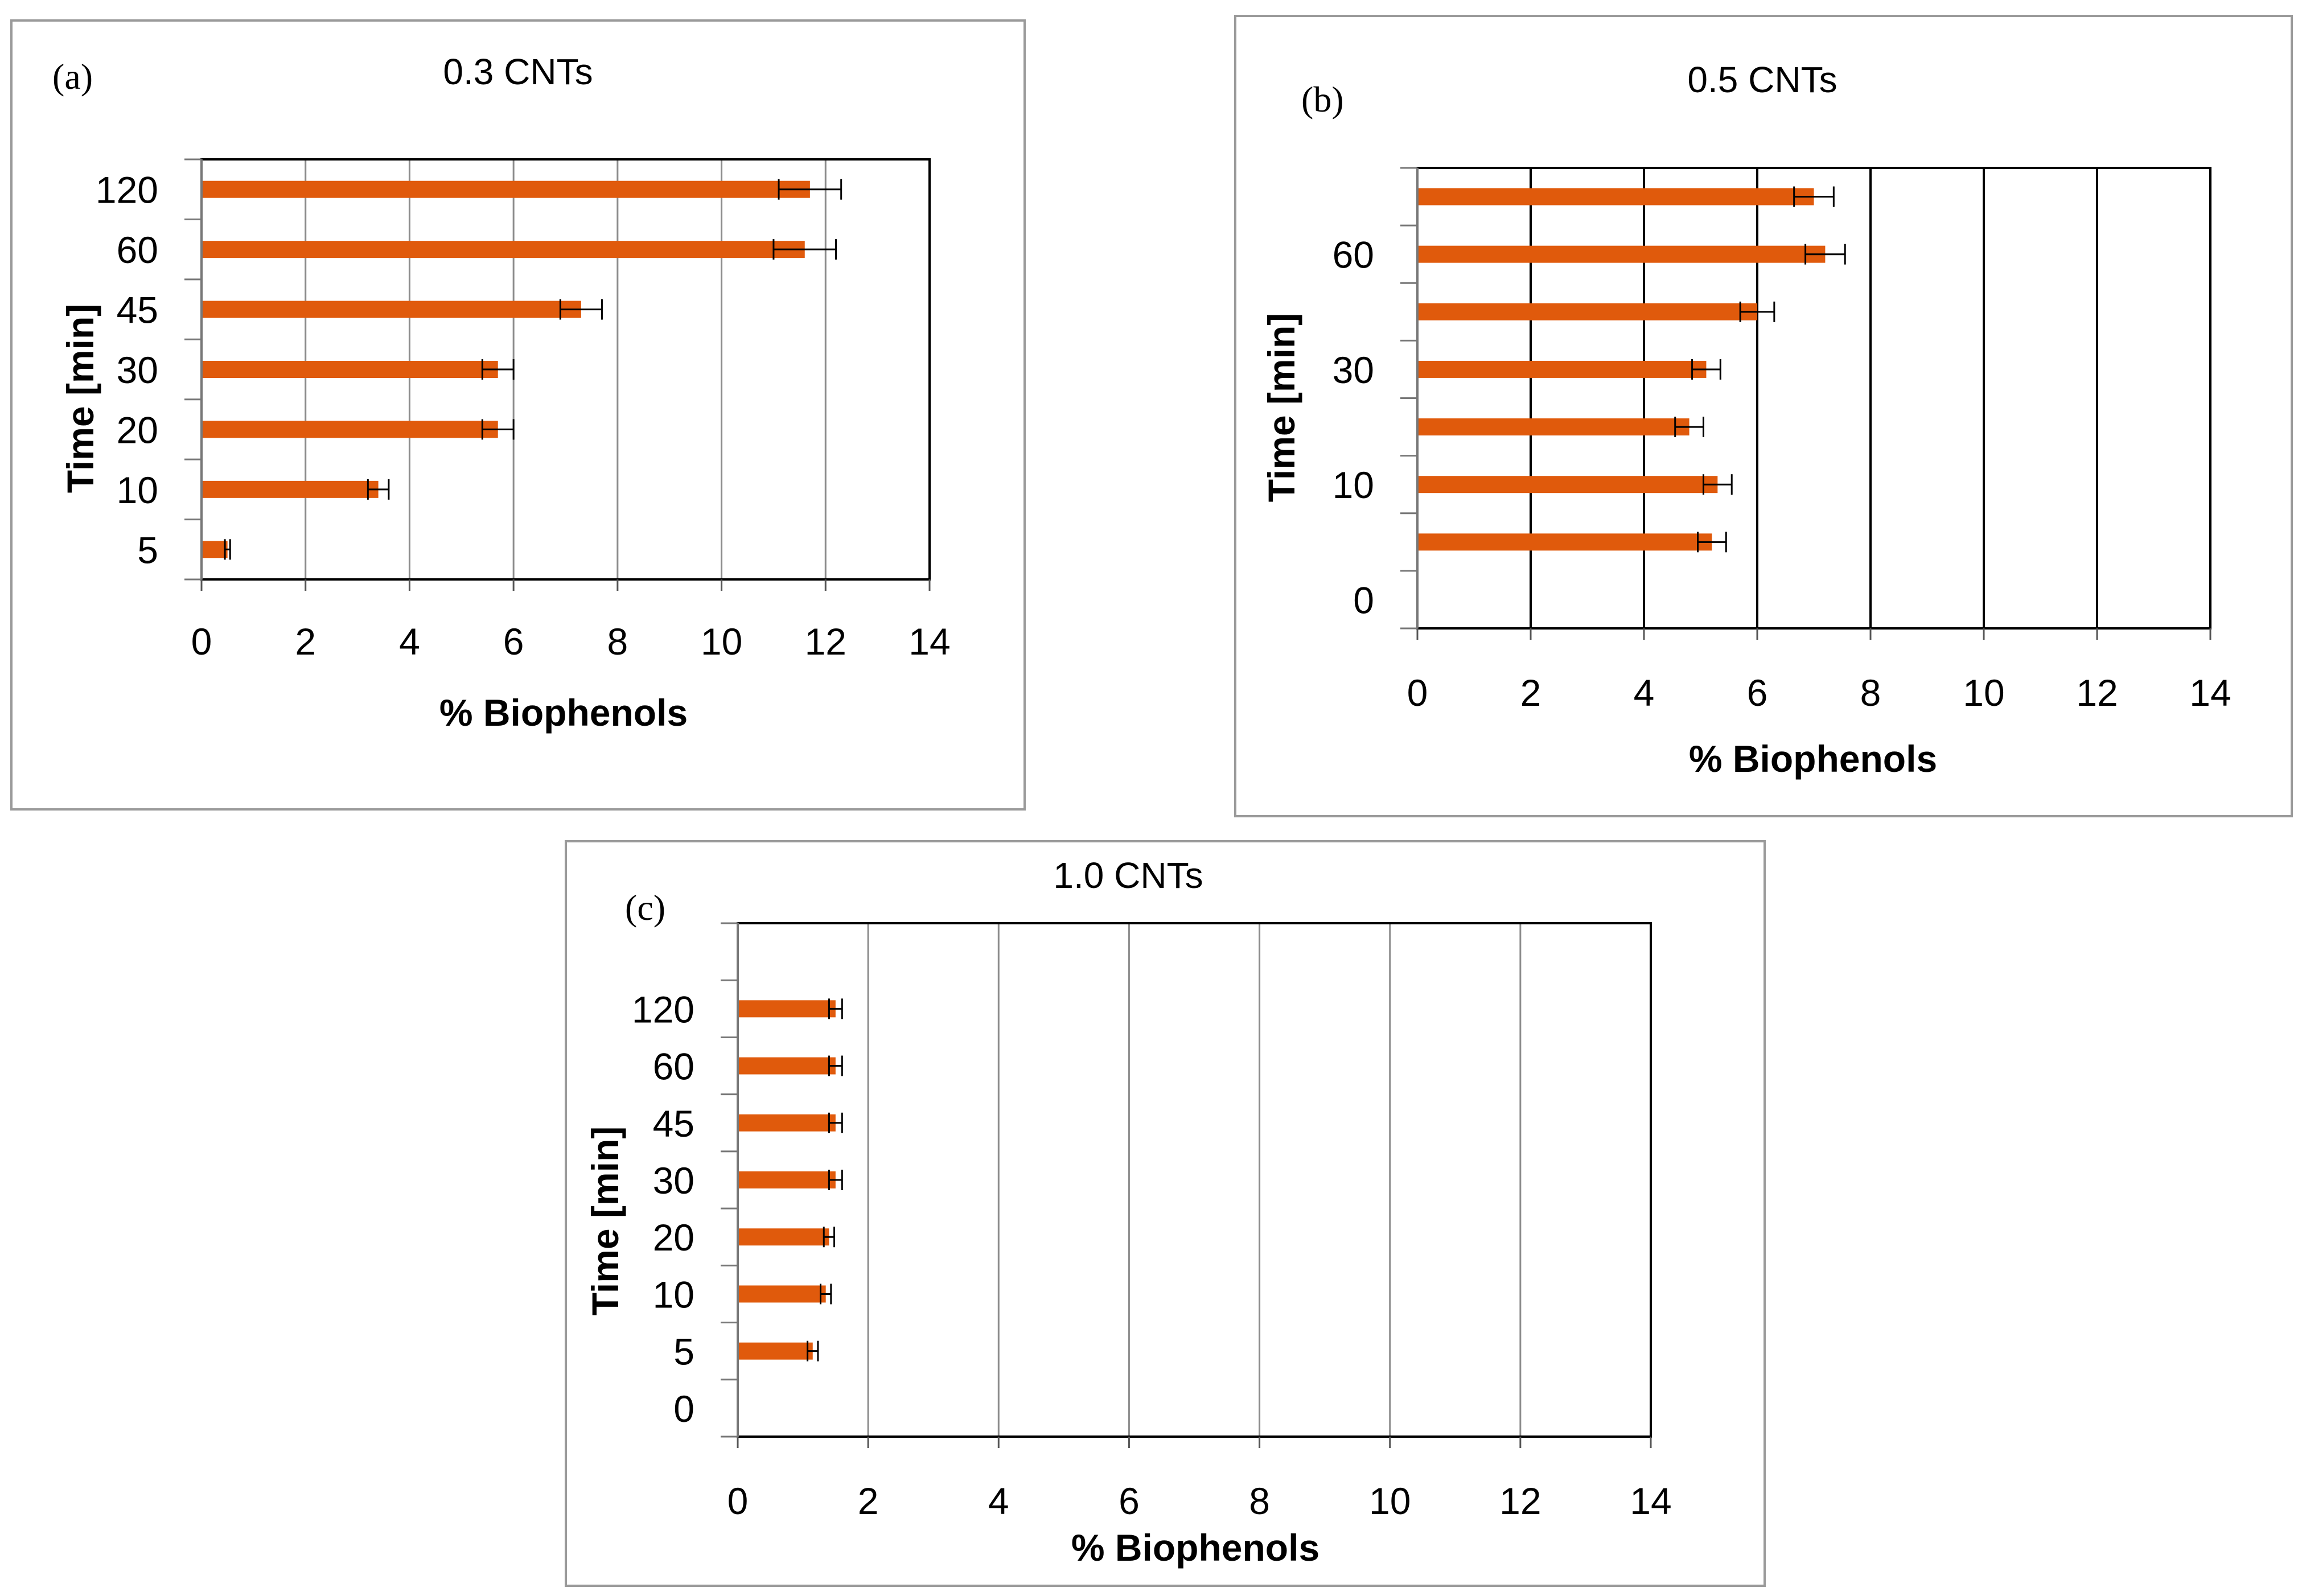  I want to click on panel-a-y-ticks: 120 60 45 30 20 10 5, so click(149, 369).